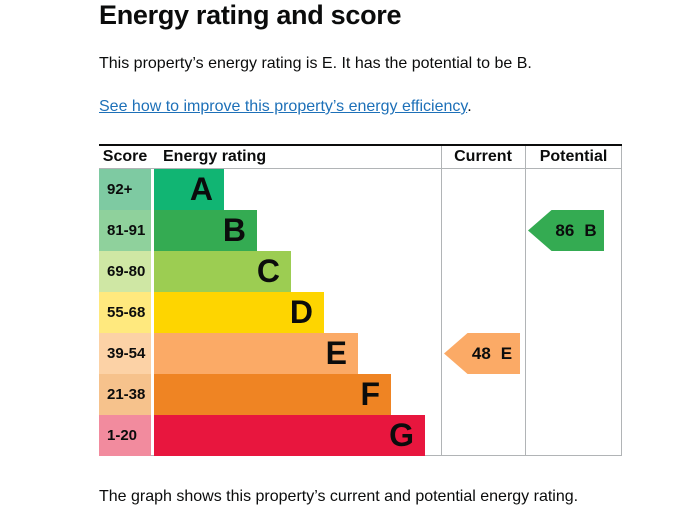 This screenshot has height=525, width=677. Describe the element at coordinates (125, 230) in the screenshot. I see `score-cell: 81-91` at that location.